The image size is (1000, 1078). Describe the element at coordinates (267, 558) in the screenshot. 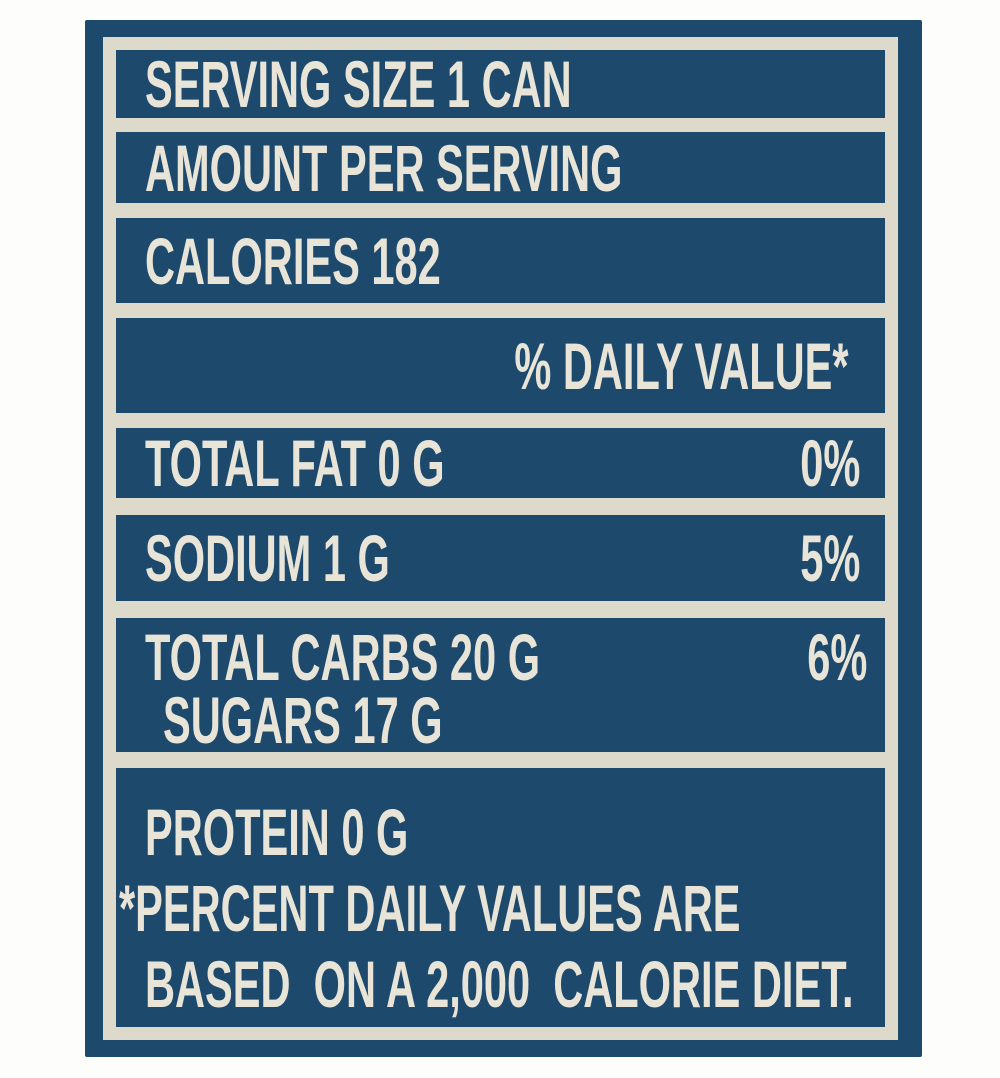

I see `sodium-text: SODIUM 1 G` at that location.